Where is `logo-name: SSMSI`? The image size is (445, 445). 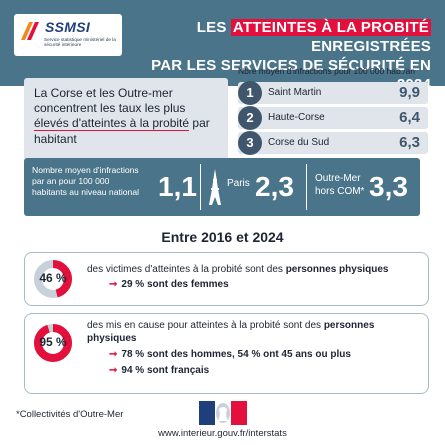
logo-name: SSMSI is located at coordinates (68, 27).